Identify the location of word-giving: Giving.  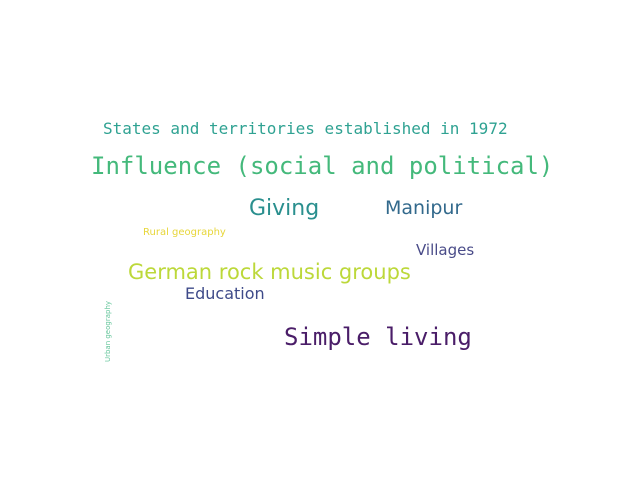
(284, 208).